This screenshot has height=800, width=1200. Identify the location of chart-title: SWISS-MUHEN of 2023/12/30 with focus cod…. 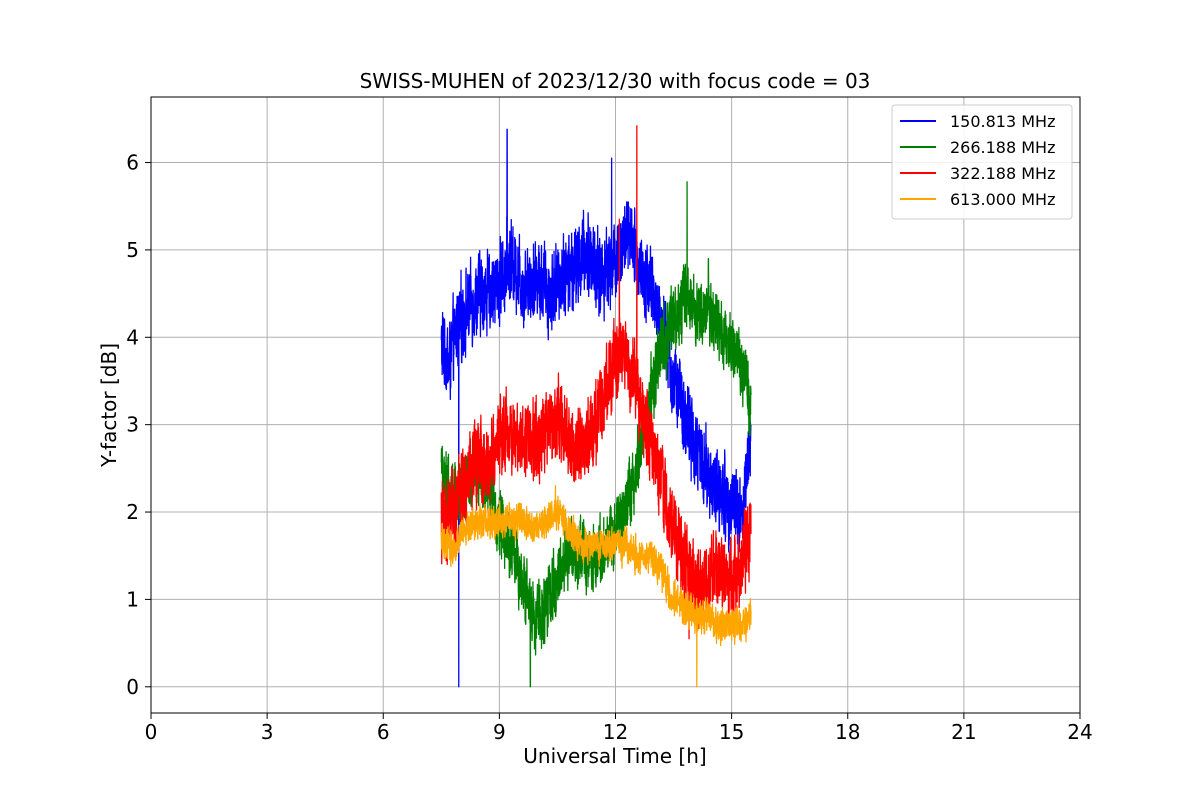
(615, 81).